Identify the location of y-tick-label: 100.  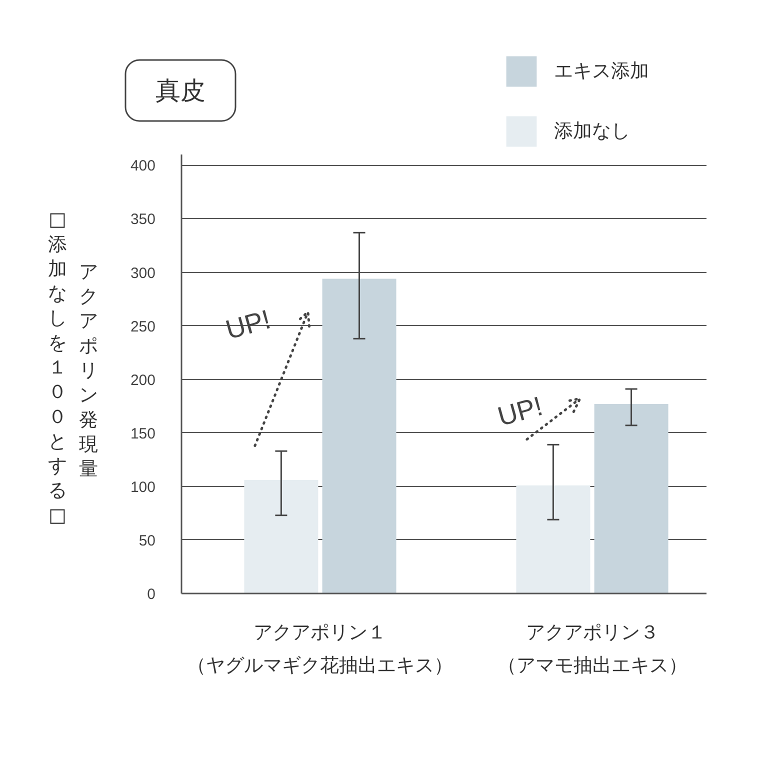
(143, 487).